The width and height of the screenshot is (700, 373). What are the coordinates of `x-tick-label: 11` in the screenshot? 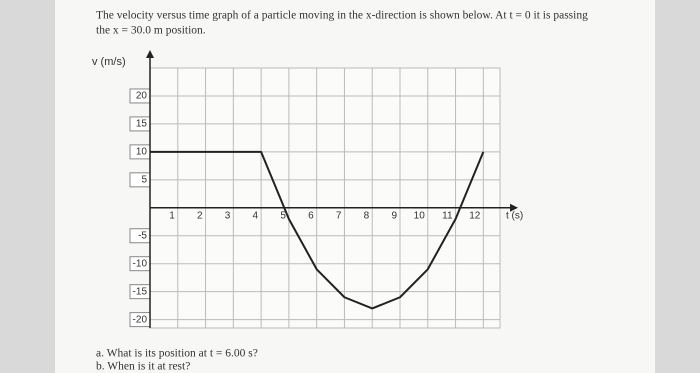 It's located at (447, 215).